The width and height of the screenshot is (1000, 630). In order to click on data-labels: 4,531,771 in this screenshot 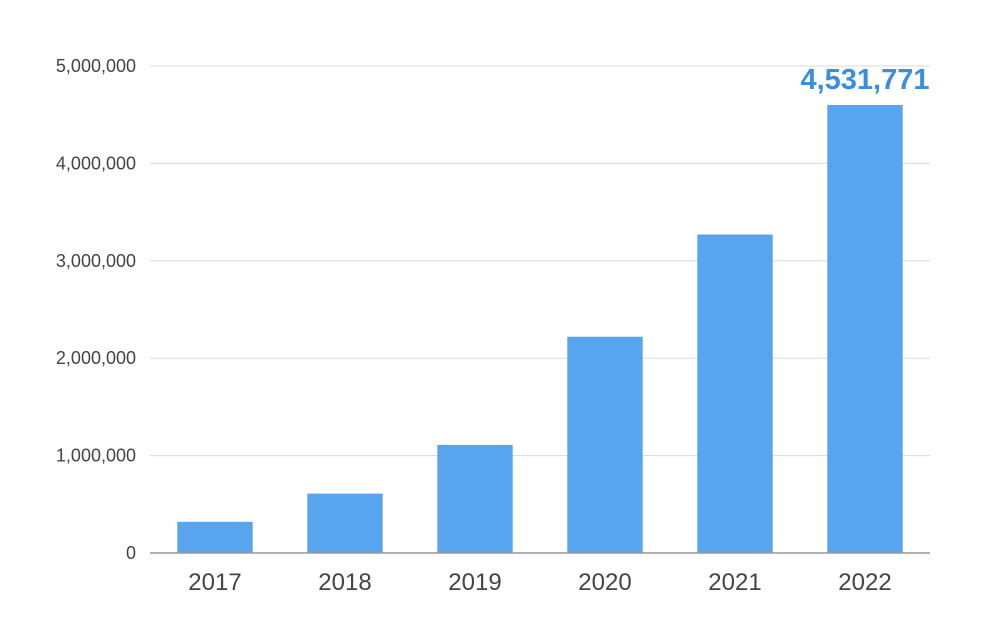, I will do `click(864, 80)`.